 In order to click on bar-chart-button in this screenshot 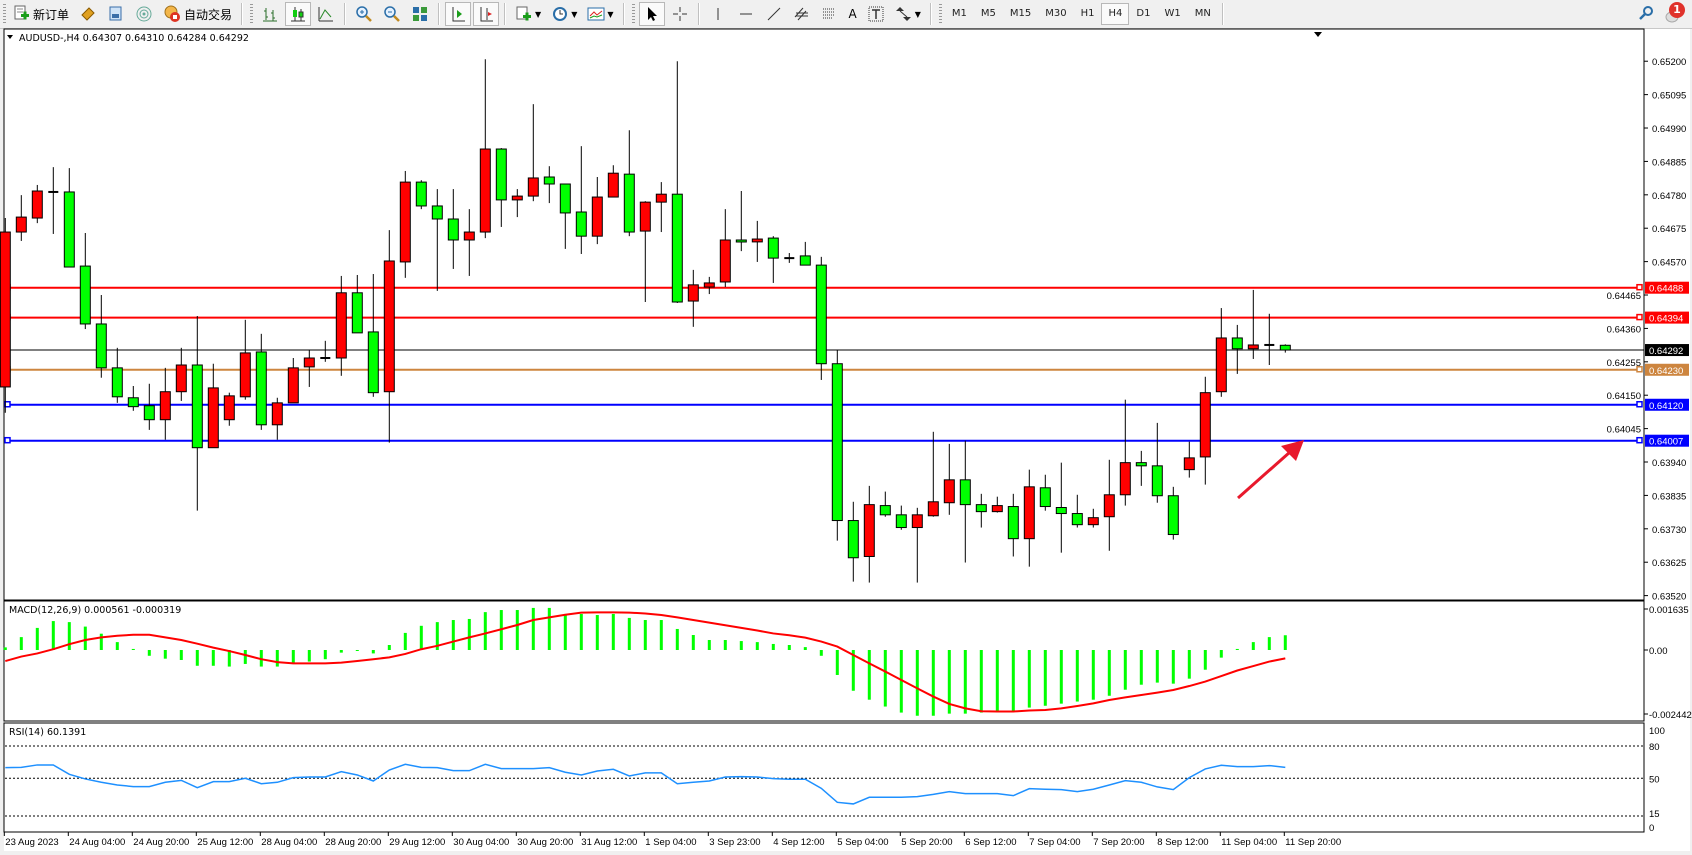, I will do `click(270, 14)`.